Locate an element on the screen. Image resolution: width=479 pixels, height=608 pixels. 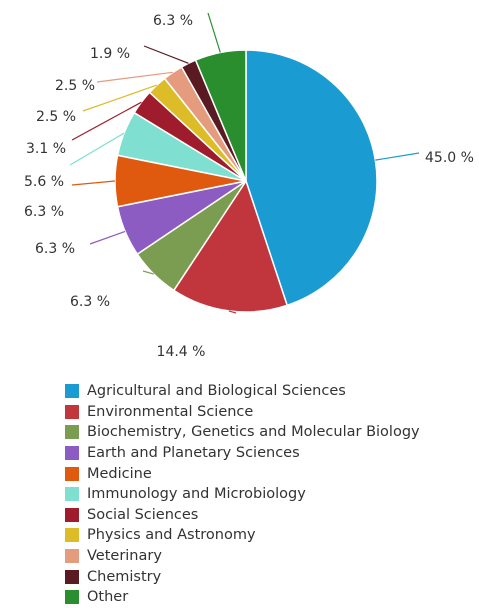
slice-label-6: 3.1 % is located at coordinates (46, 149).